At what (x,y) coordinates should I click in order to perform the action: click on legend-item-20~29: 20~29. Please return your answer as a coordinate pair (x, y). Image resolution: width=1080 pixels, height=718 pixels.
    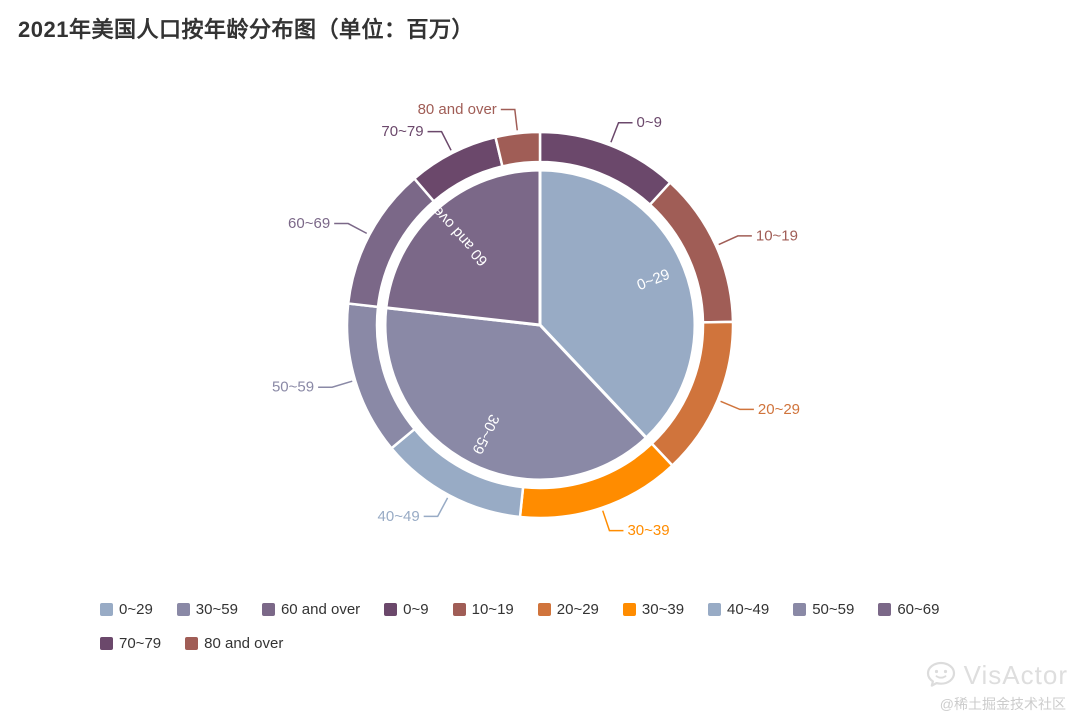
    Looking at the image, I should click on (568, 609).